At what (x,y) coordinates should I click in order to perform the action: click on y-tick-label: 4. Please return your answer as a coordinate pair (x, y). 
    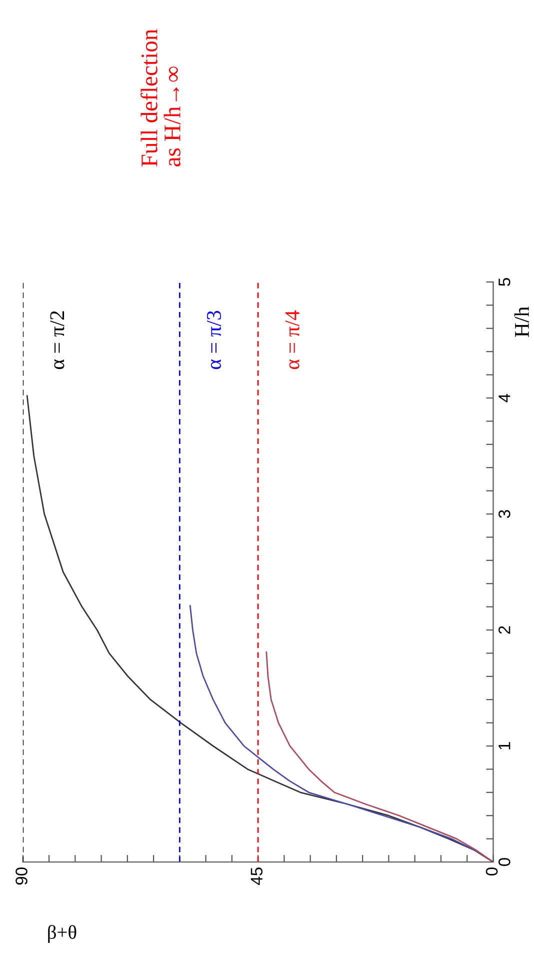
    Looking at the image, I should click on (504, 398).